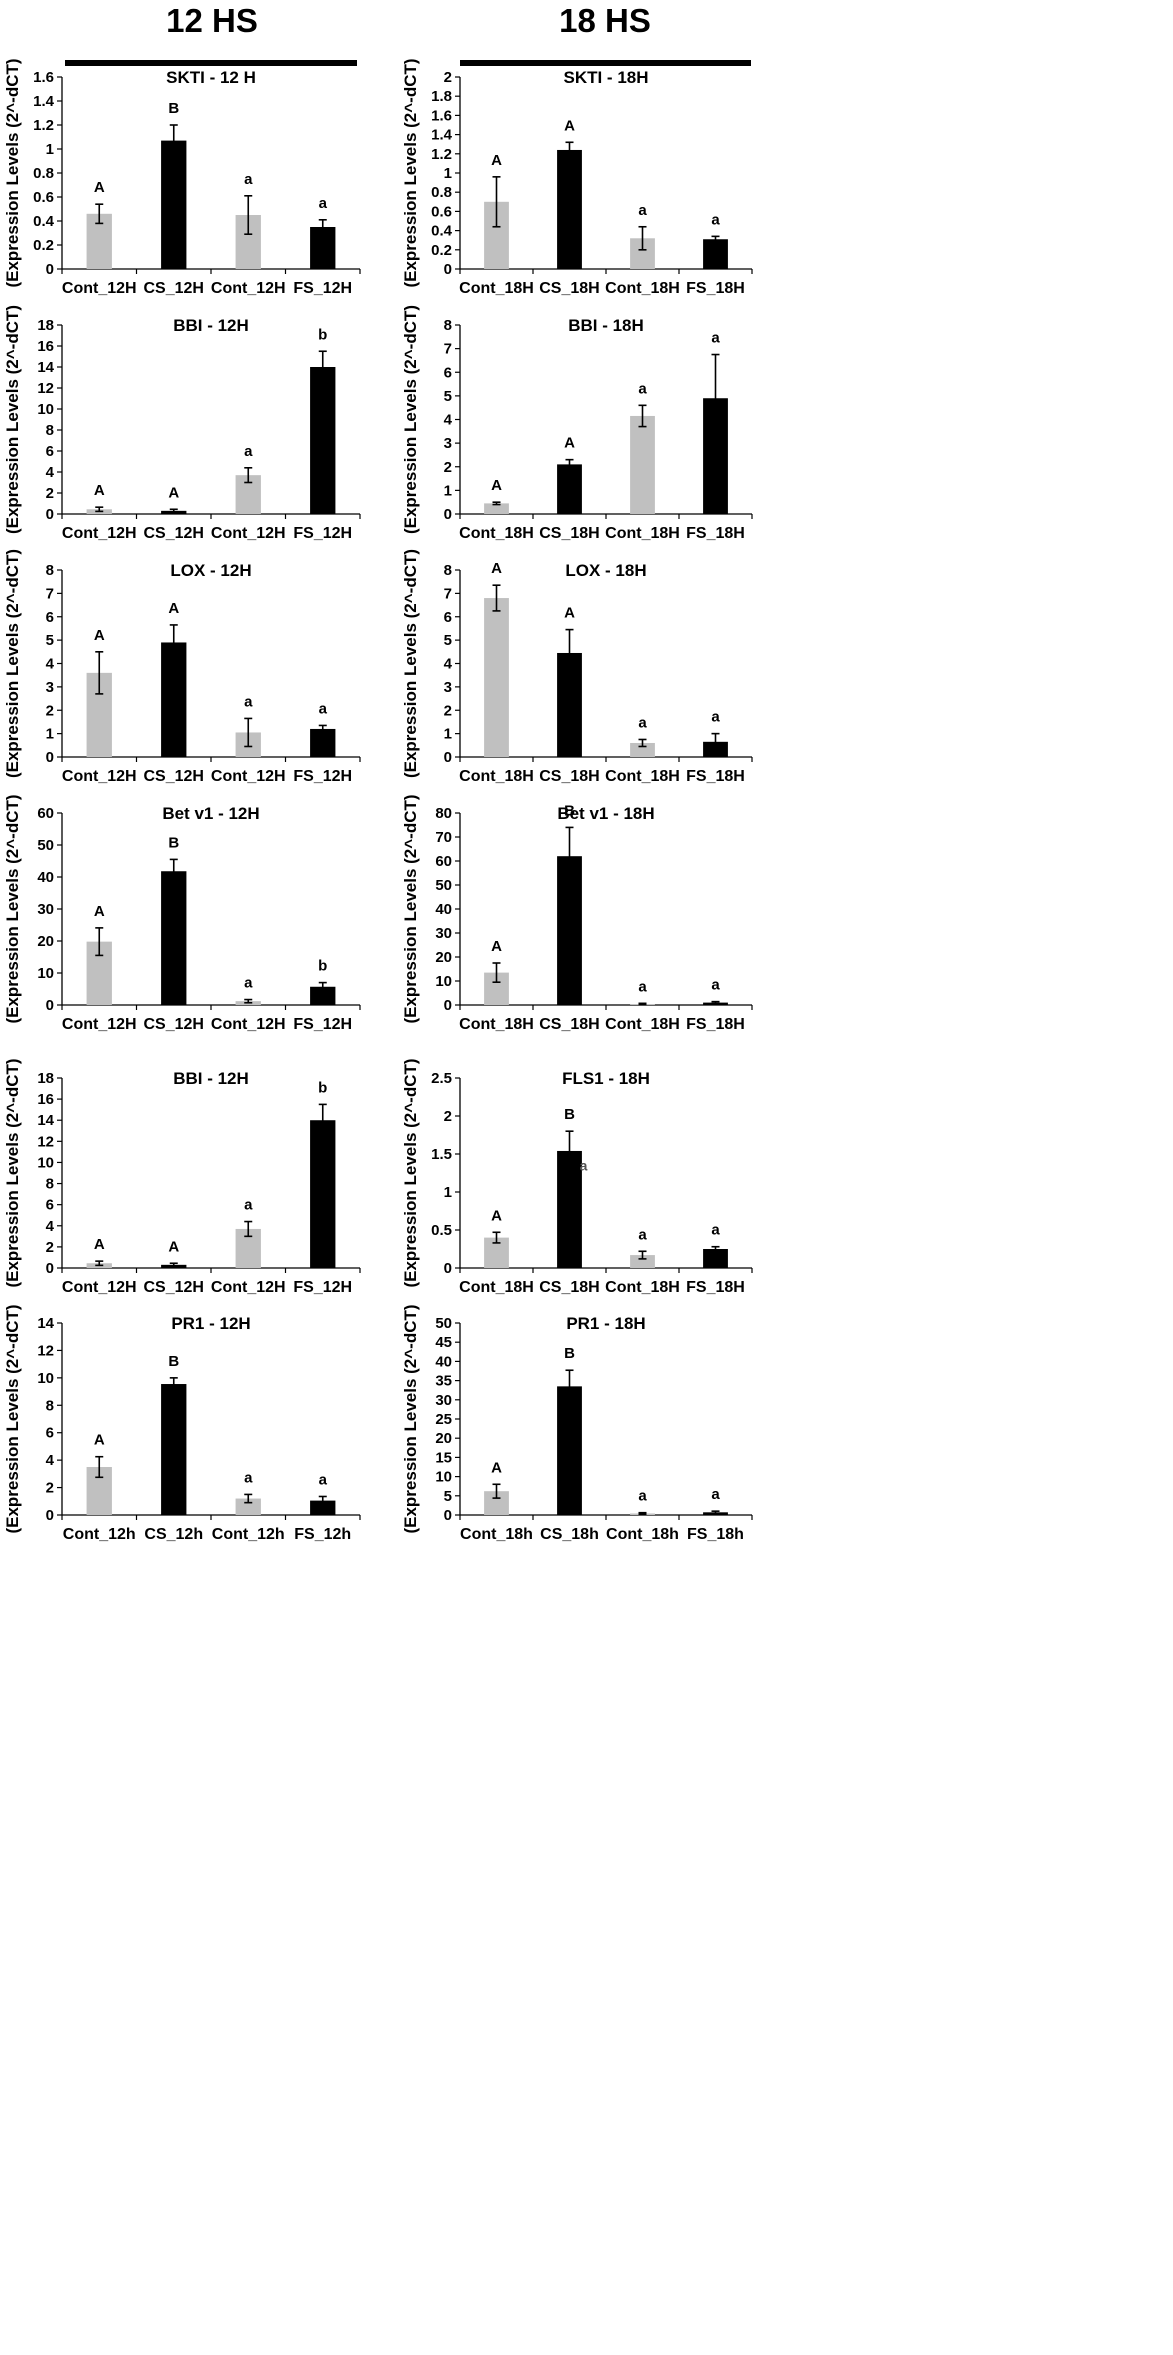 This screenshot has height=2355, width=1173. What do you see at coordinates (605, 20) in the screenshot?
I see `column-title-18hs: 18 HS` at bounding box center [605, 20].